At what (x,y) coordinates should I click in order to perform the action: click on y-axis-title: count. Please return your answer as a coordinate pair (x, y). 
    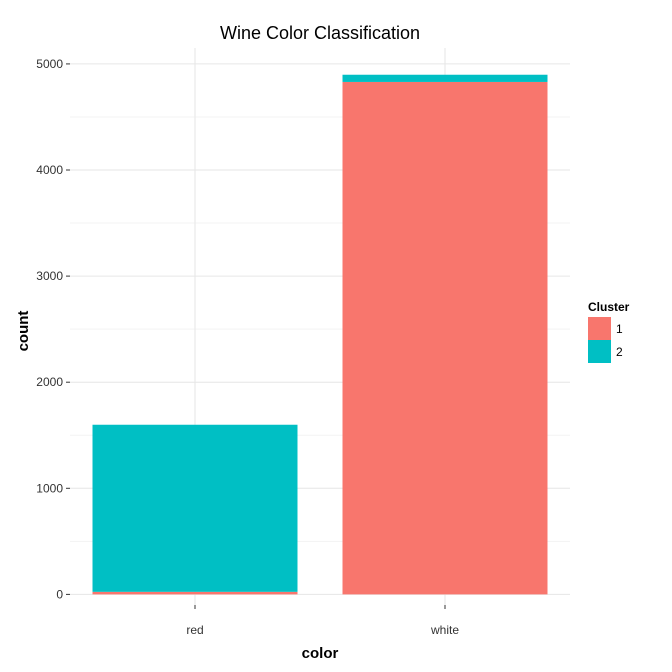
    Looking at the image, I should click on (23, 331).